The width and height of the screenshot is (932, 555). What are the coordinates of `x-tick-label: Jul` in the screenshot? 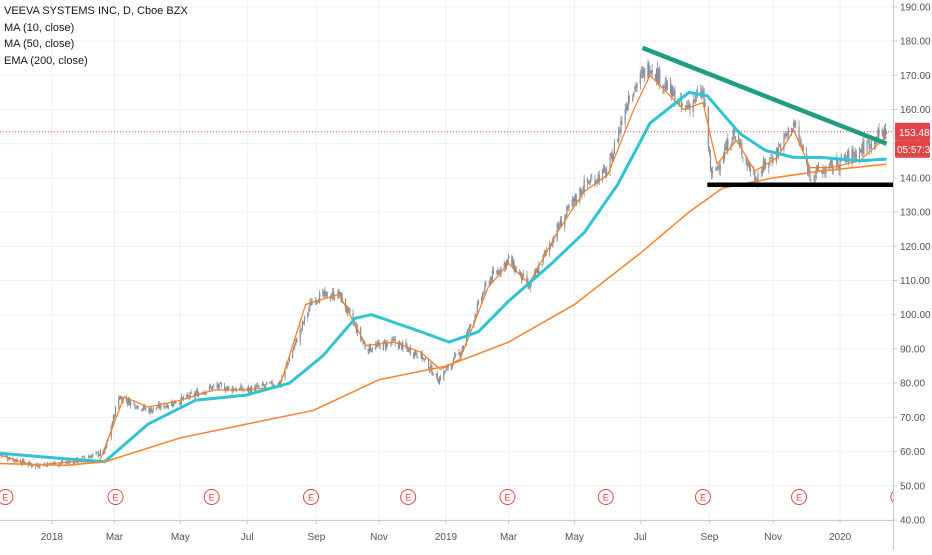 It's located at (247, 537).